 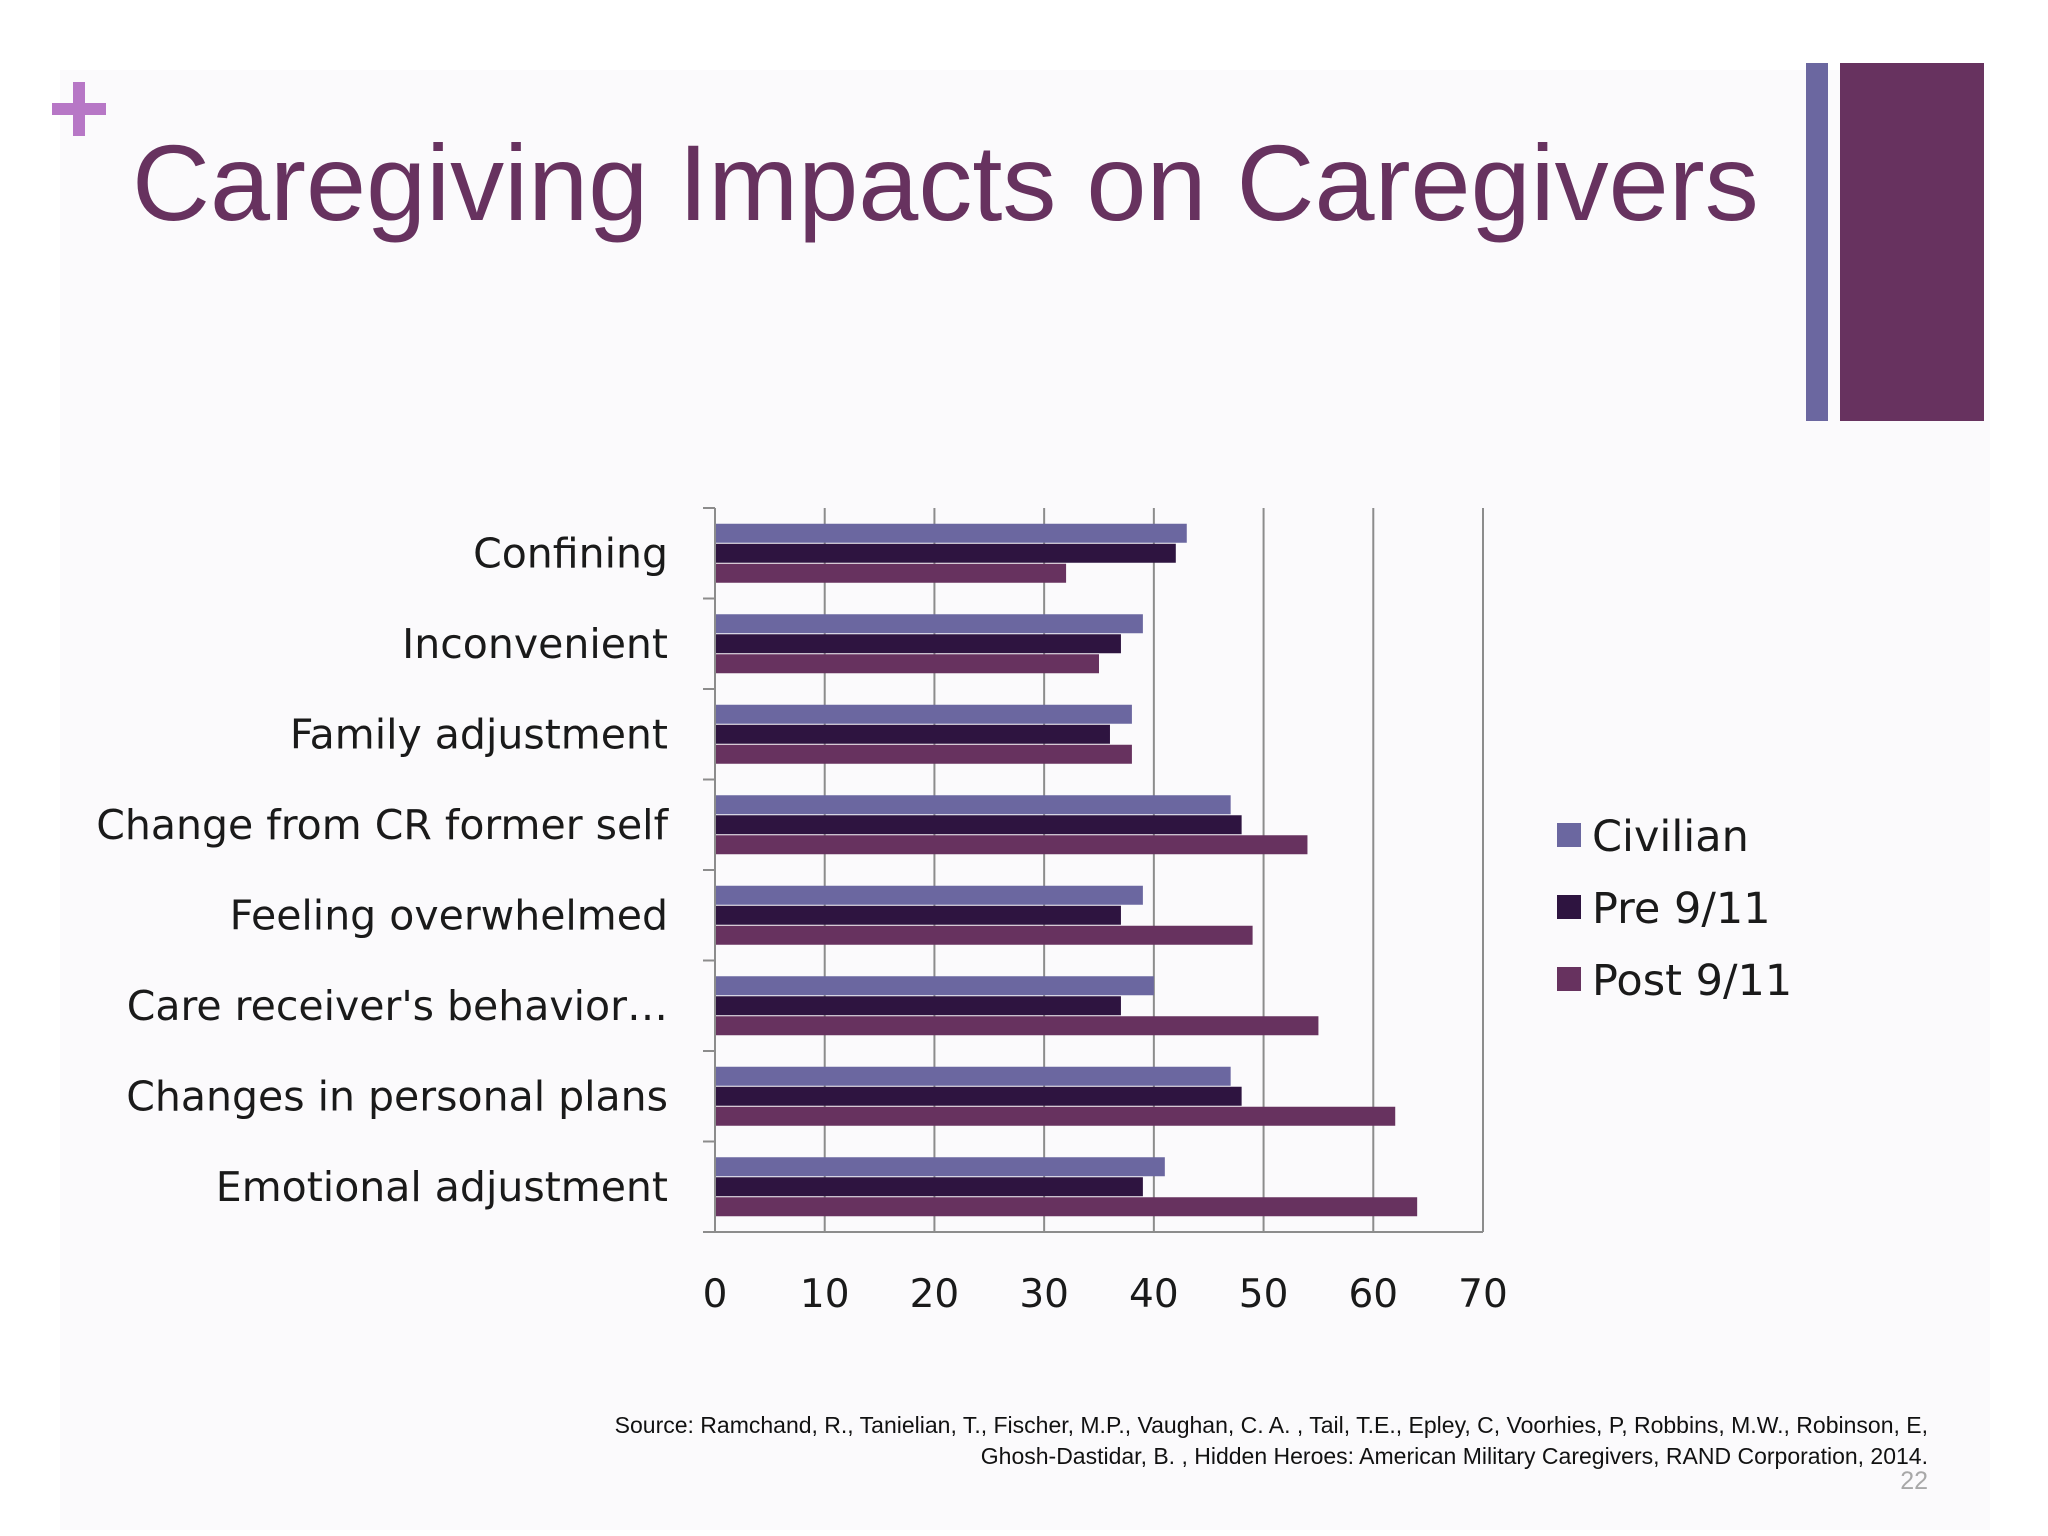 I want to click on category-label: Inconvenient, so click(x=535, y=644).